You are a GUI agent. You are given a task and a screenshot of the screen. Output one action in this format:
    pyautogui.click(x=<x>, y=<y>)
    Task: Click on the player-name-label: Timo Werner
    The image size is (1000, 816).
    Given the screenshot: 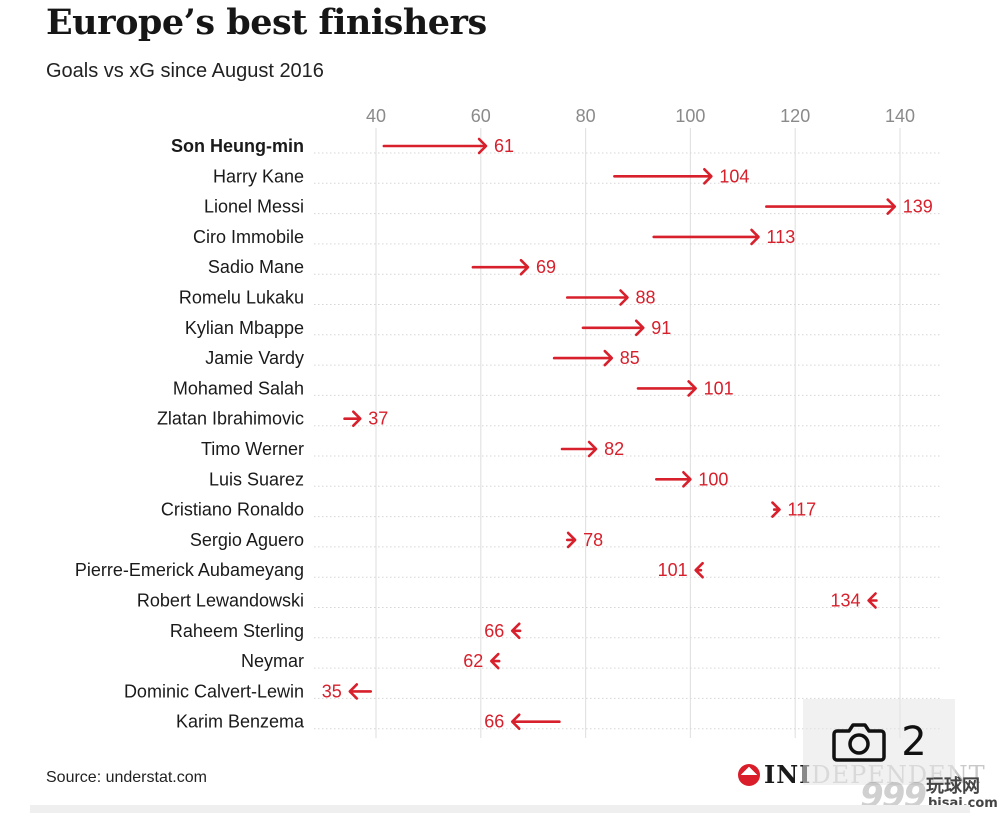 What is the action you would take?
    pyautogui.click(x=252, y=449)
    